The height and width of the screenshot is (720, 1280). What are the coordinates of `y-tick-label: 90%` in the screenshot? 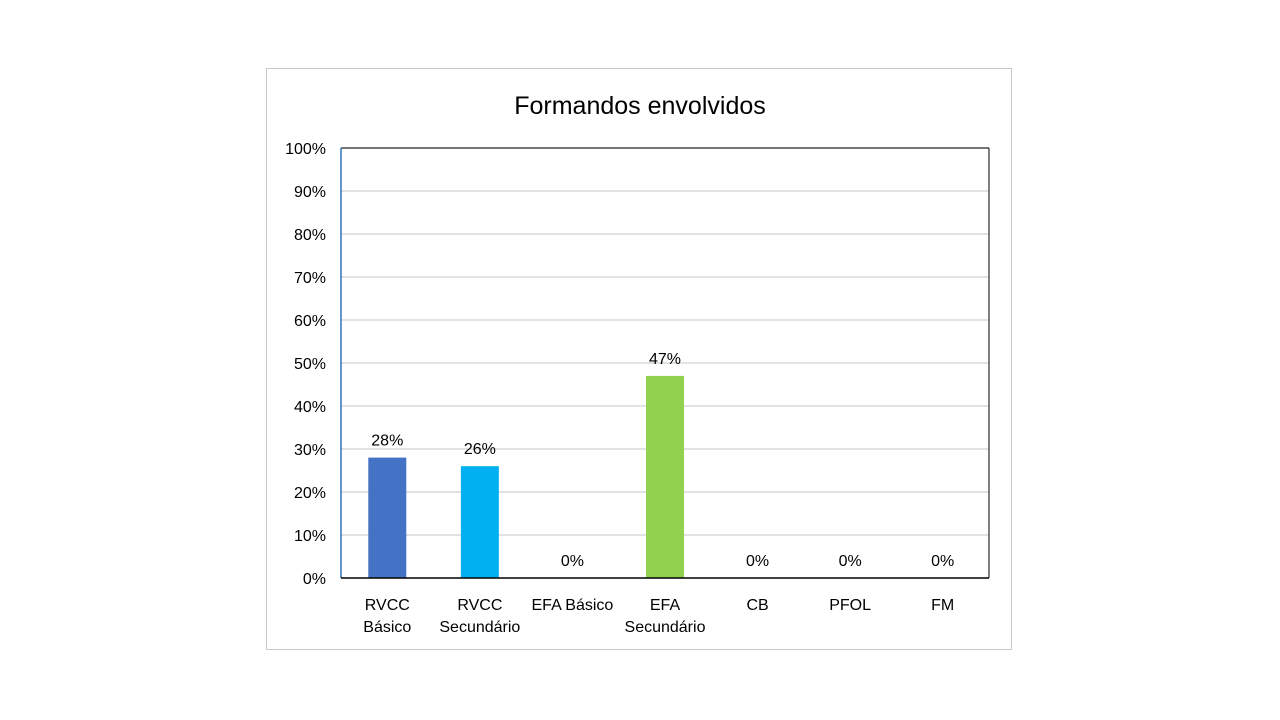 It's located at (310, 192).